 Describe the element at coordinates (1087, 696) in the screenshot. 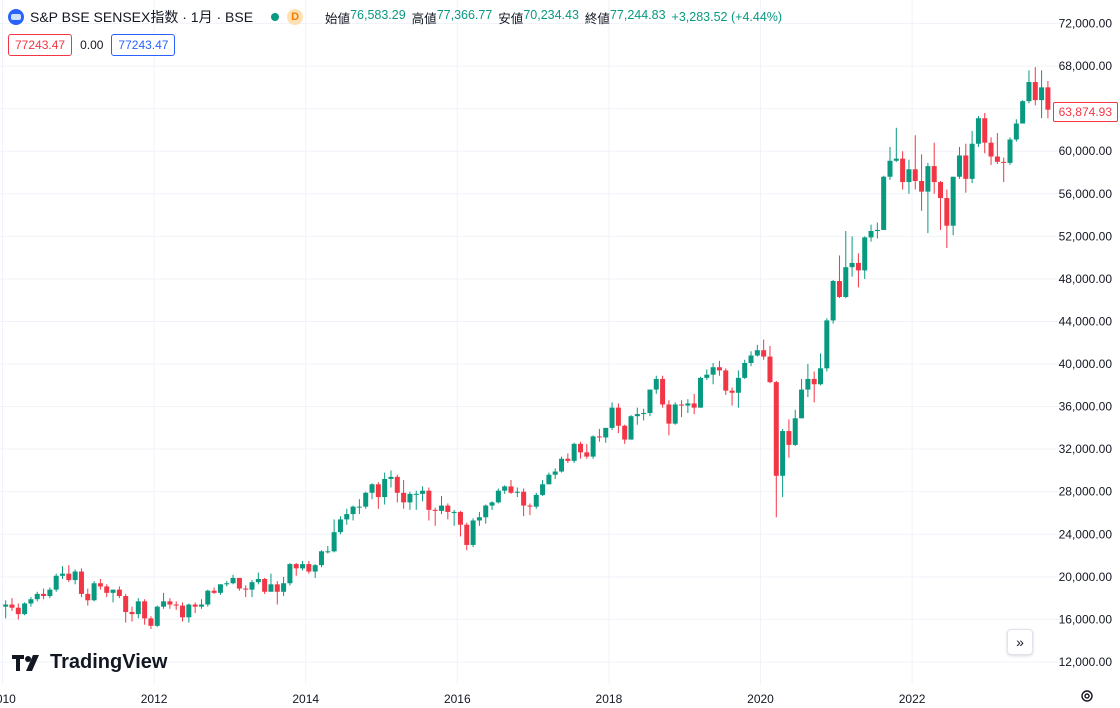

I see `chart-settings-button` at that location.